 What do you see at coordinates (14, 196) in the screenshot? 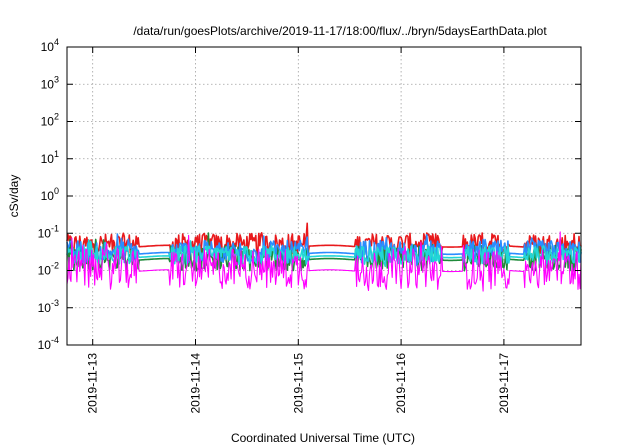
I see `y-axis-title: cSv/day` at bounding box center [14, 196].